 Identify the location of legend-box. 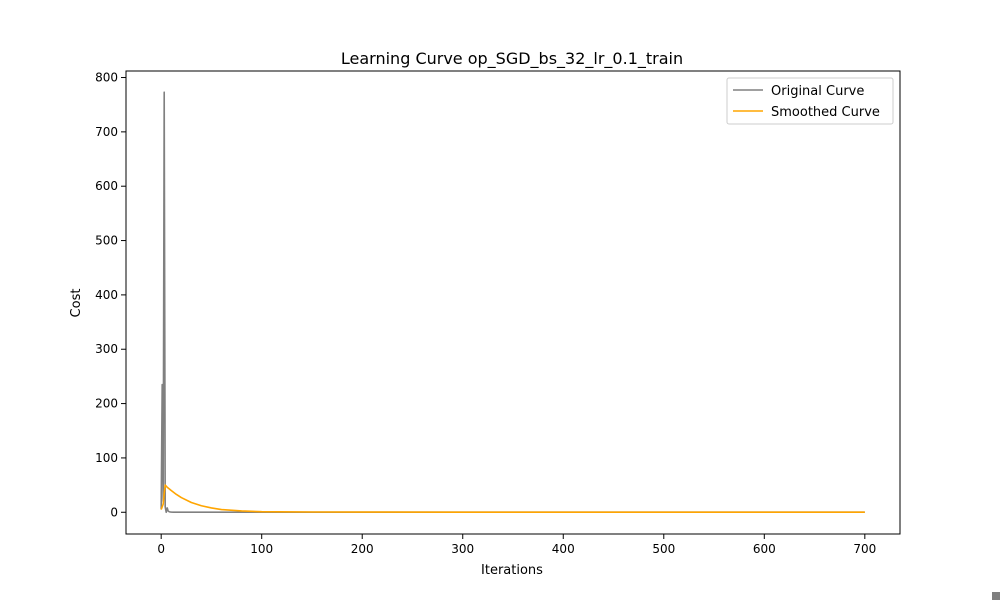
(810, 101).